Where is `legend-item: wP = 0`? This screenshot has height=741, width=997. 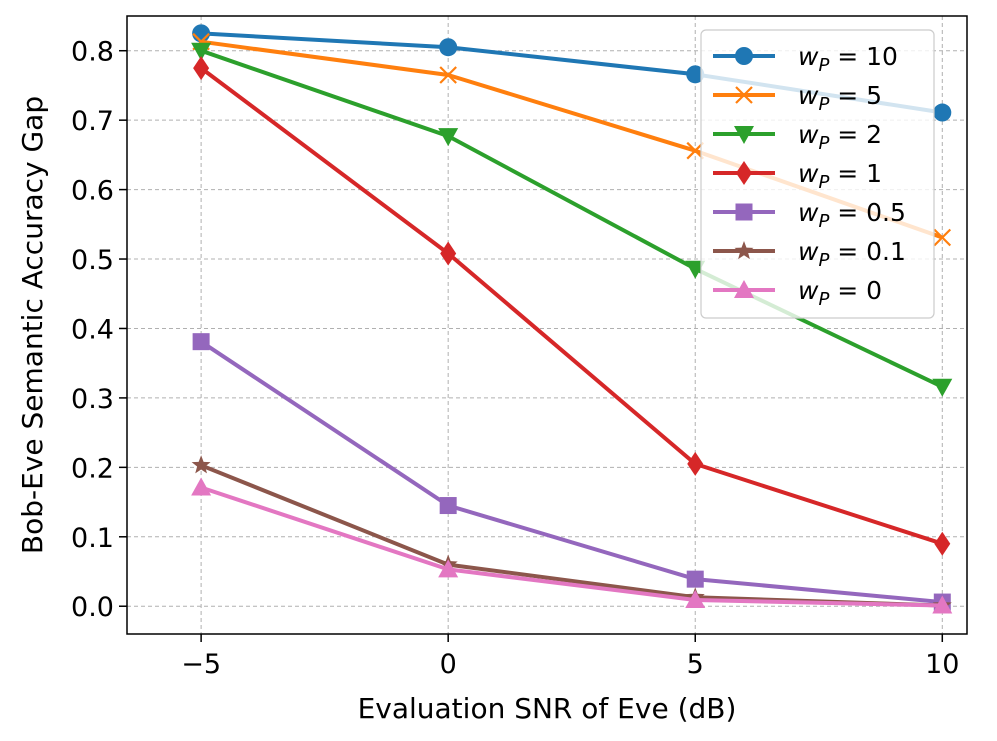 legend-item: wP = 0 is located at coordinates (797, 293).